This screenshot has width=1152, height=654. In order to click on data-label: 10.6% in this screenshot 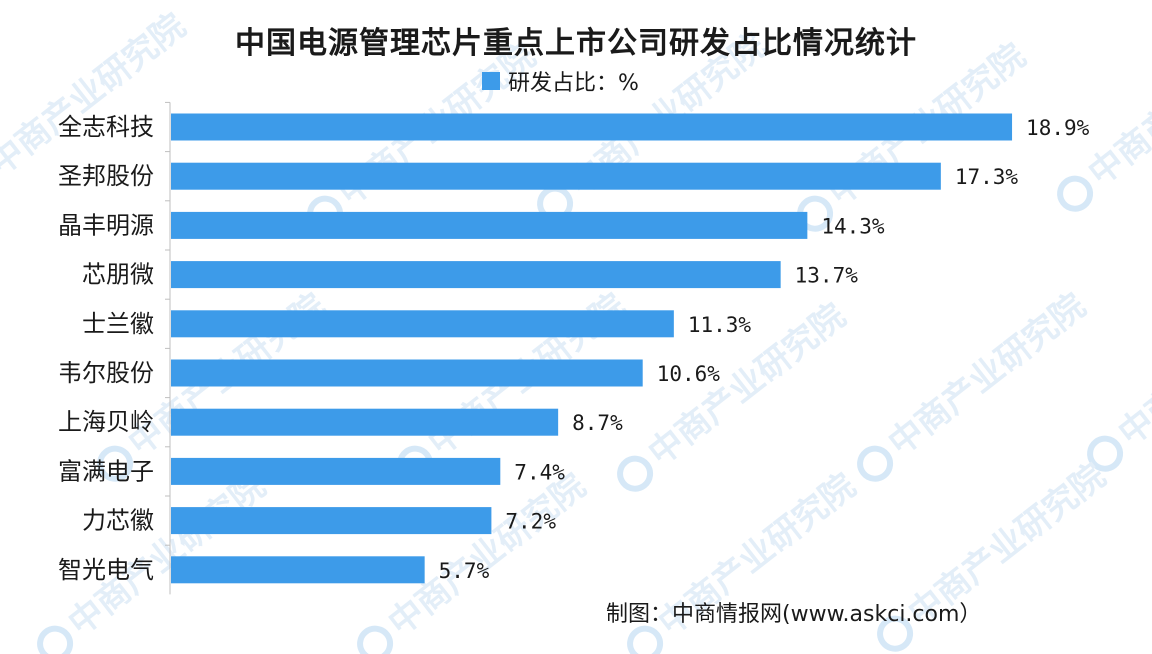, I will do `click(689, 374)`.